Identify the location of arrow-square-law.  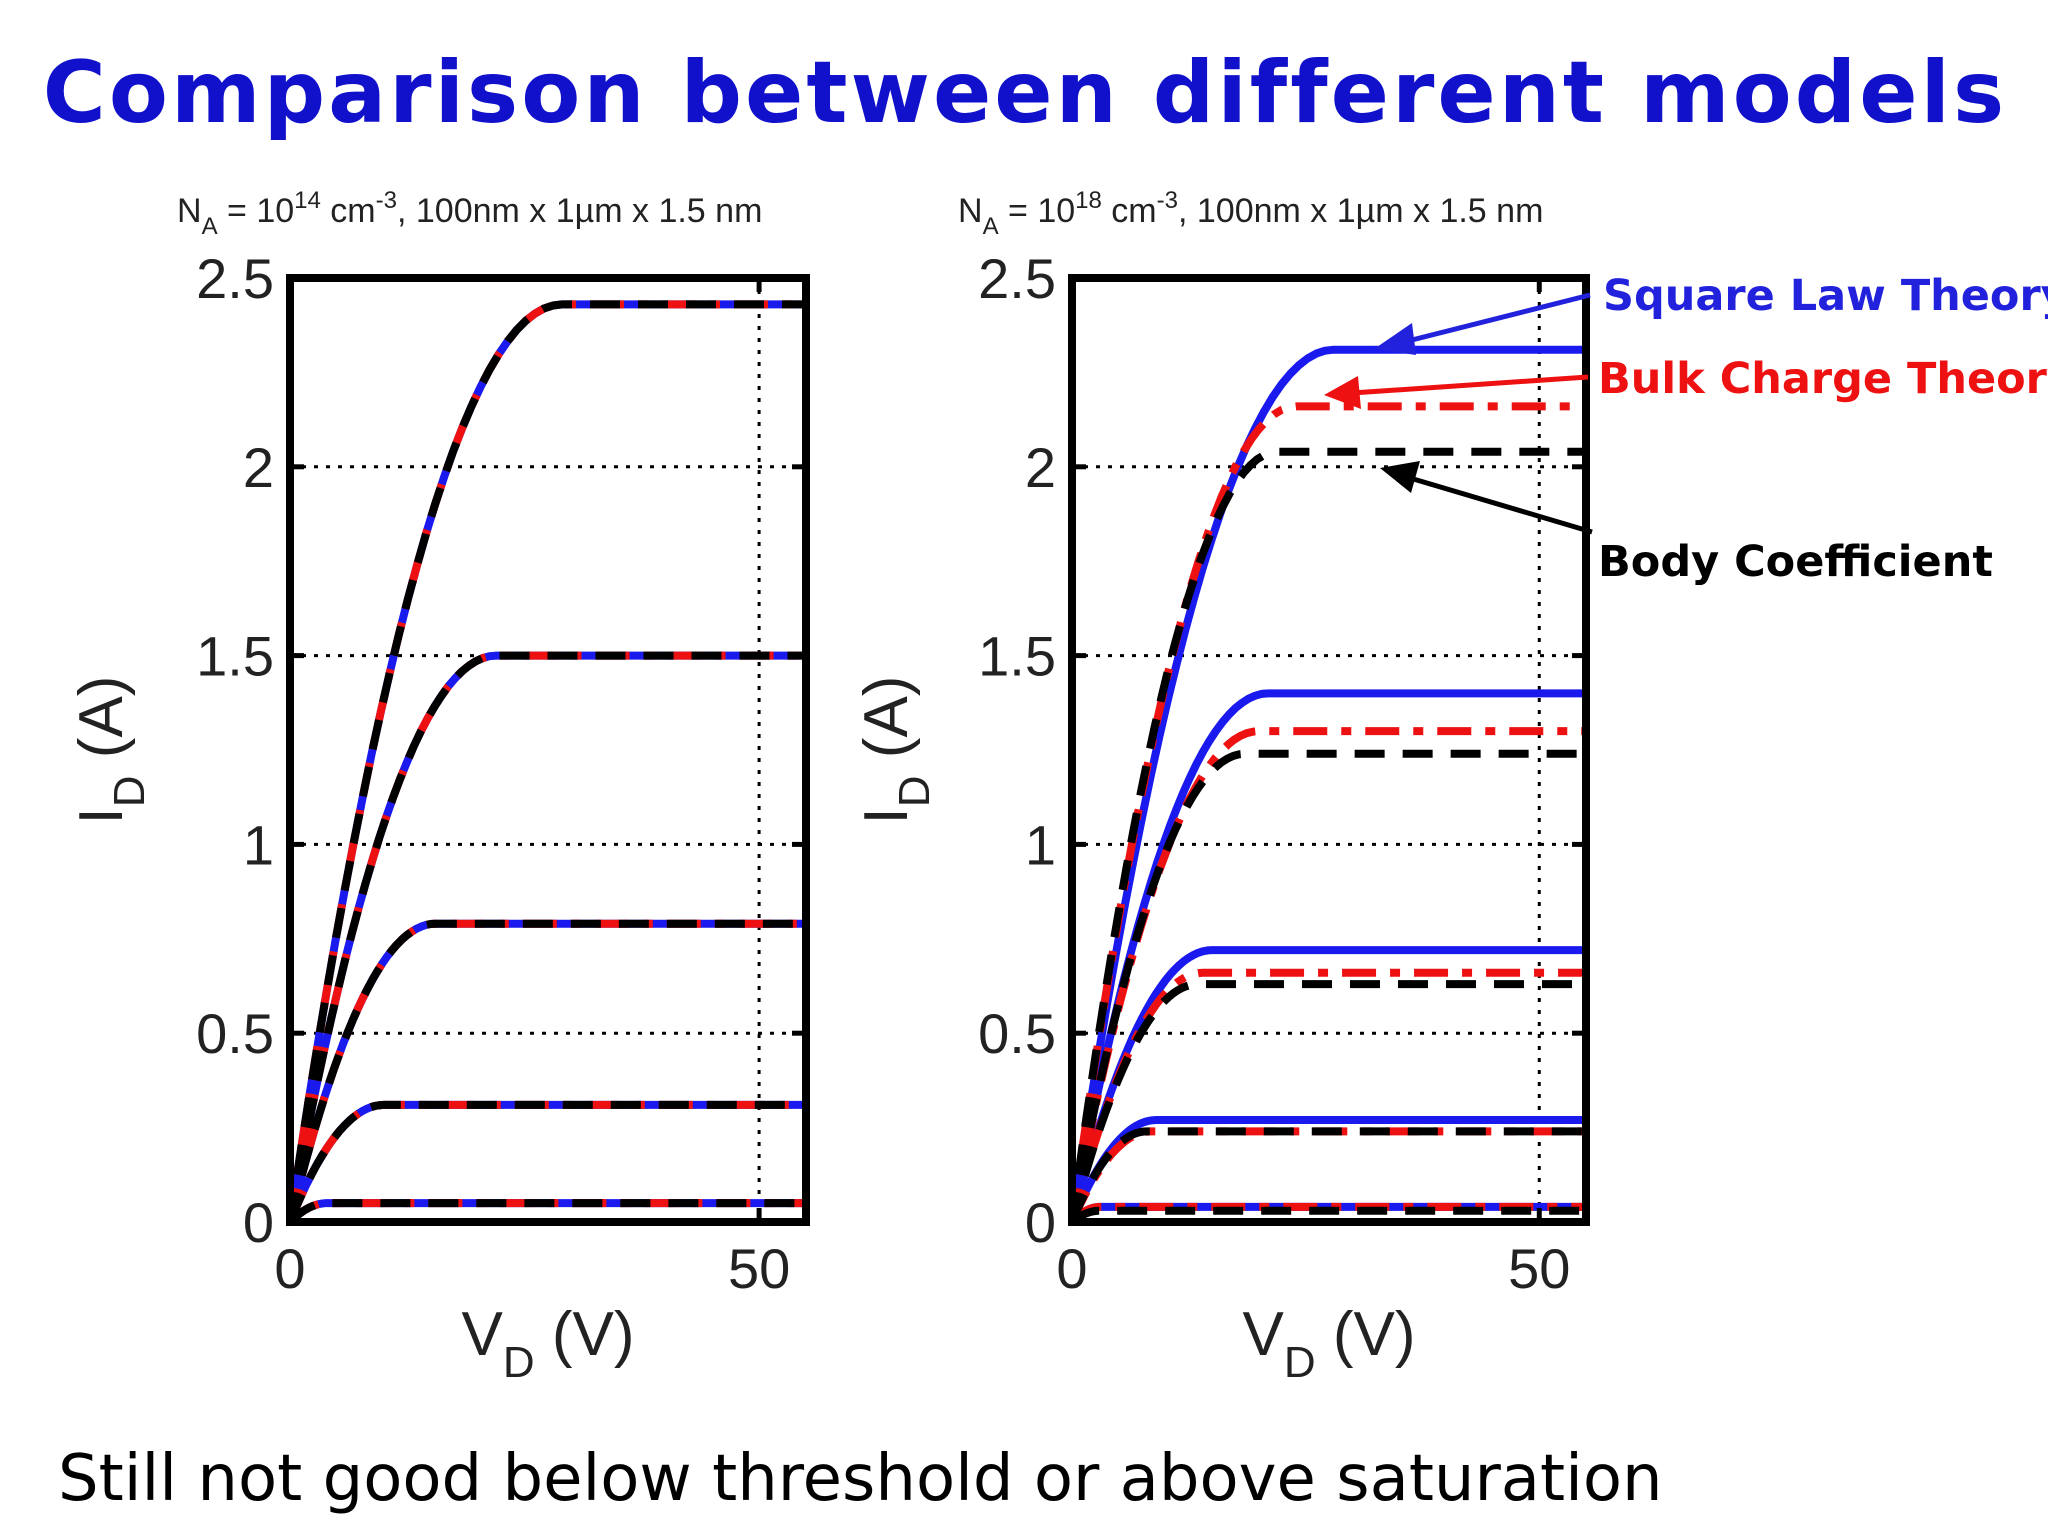
(1482, 323).